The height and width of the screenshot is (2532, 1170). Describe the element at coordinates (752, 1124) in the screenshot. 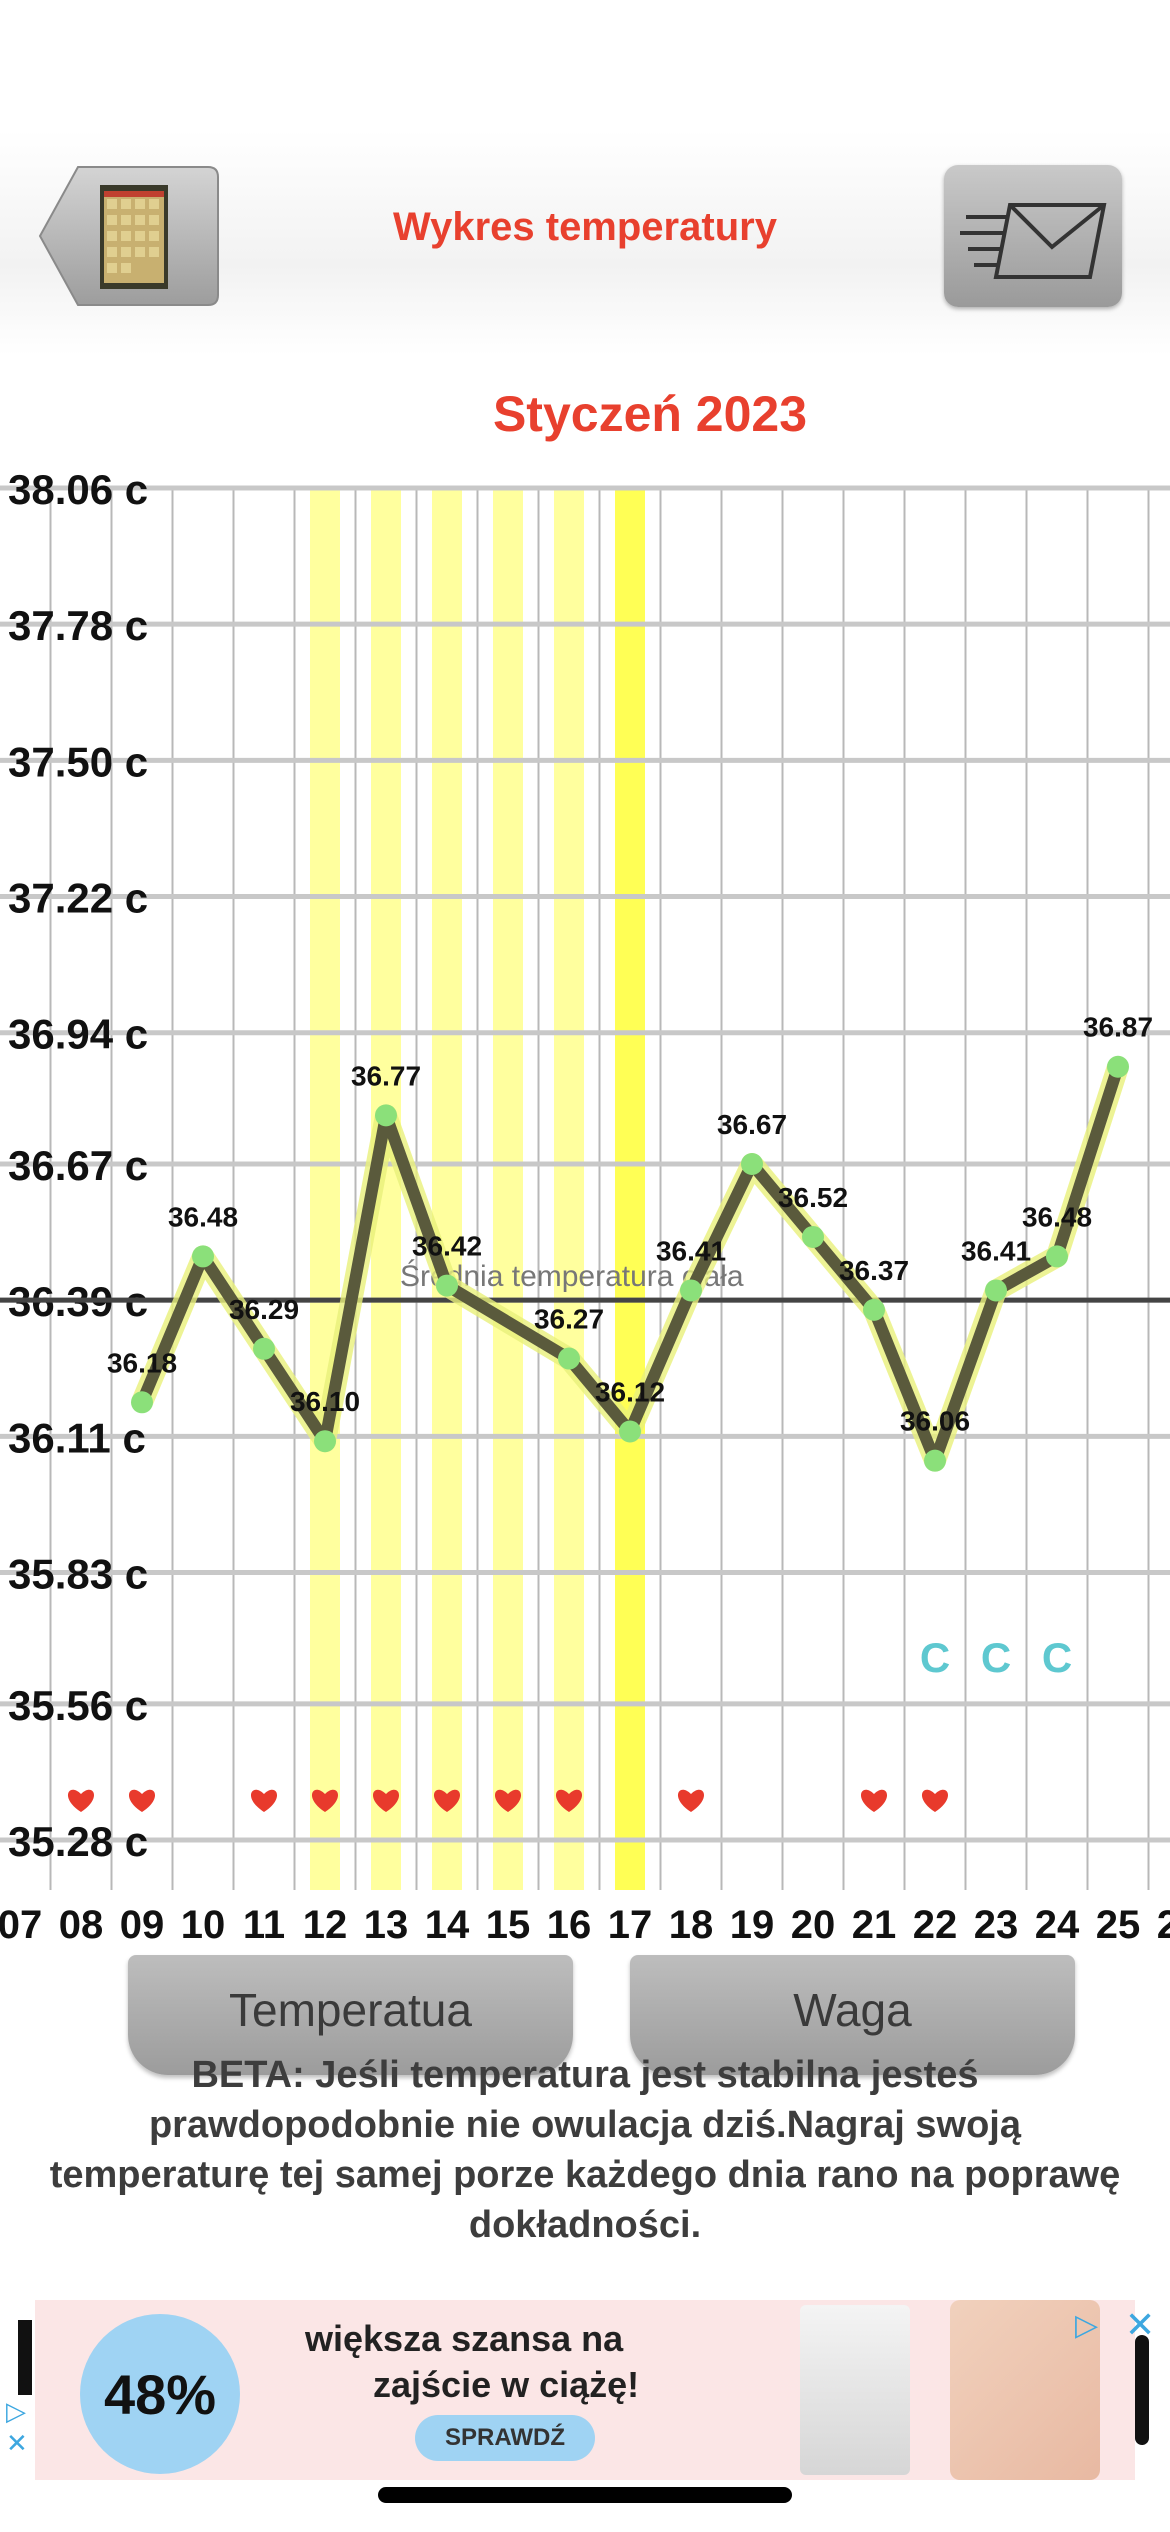

I see `data-label: 36.67` at that location.